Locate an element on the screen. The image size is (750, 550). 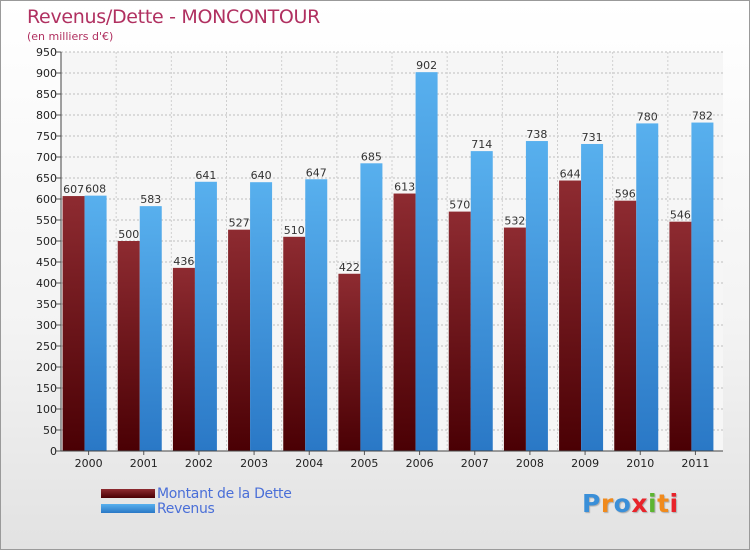
y-tick-label: 50 is located at coordinates (50, 430).